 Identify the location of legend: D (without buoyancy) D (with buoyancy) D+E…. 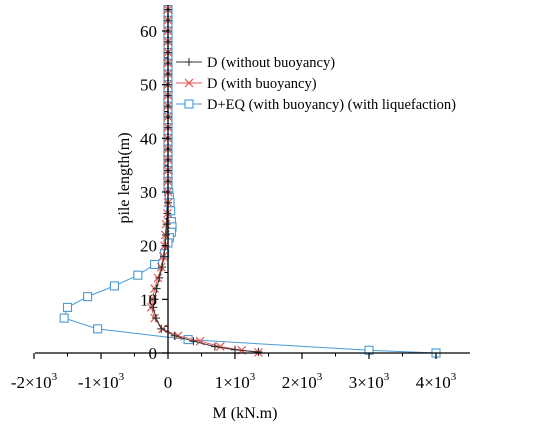
(316, 84).